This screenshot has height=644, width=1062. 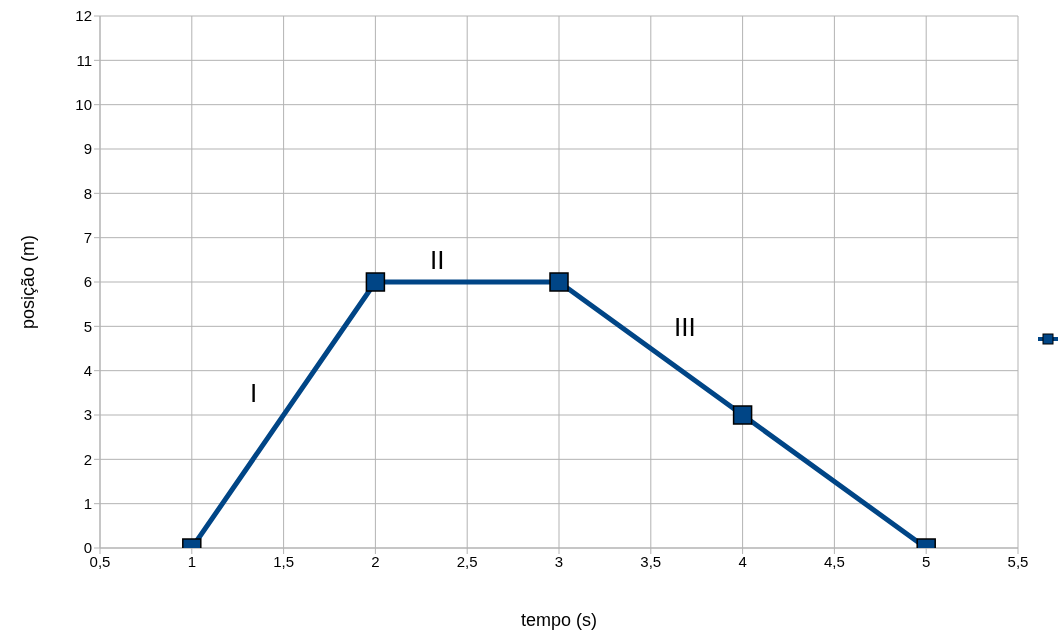 I want to click on x-tick-label: 4, so click(x=742, y=561).